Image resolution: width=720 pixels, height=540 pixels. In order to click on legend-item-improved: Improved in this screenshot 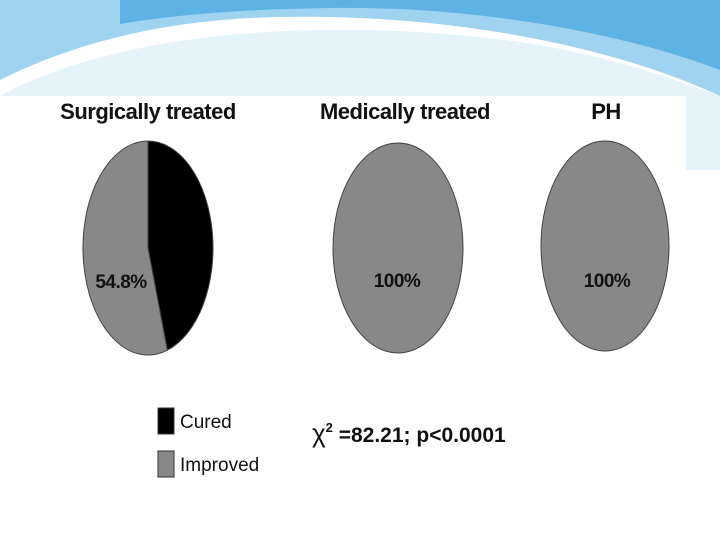, I will do `click(208, 464)`.